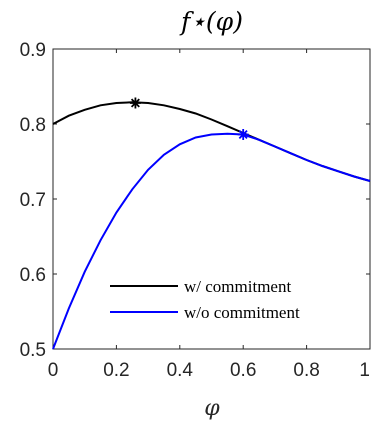 Image resolution: width=372 pixels, height=422 pixels. Describe the element at coordinates (364, 370) in the screenshot. I see `x-tick-label: 1` at that location.